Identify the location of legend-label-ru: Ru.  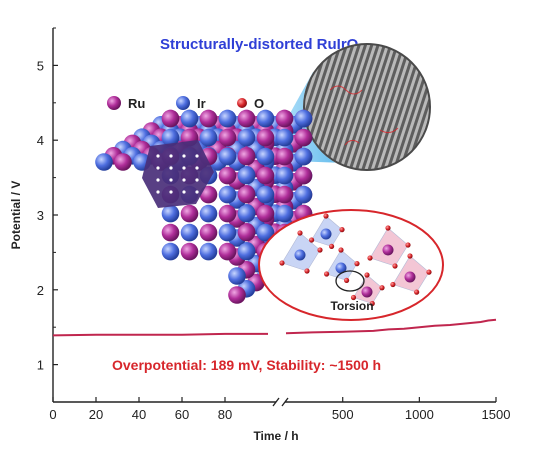
(136, 103).